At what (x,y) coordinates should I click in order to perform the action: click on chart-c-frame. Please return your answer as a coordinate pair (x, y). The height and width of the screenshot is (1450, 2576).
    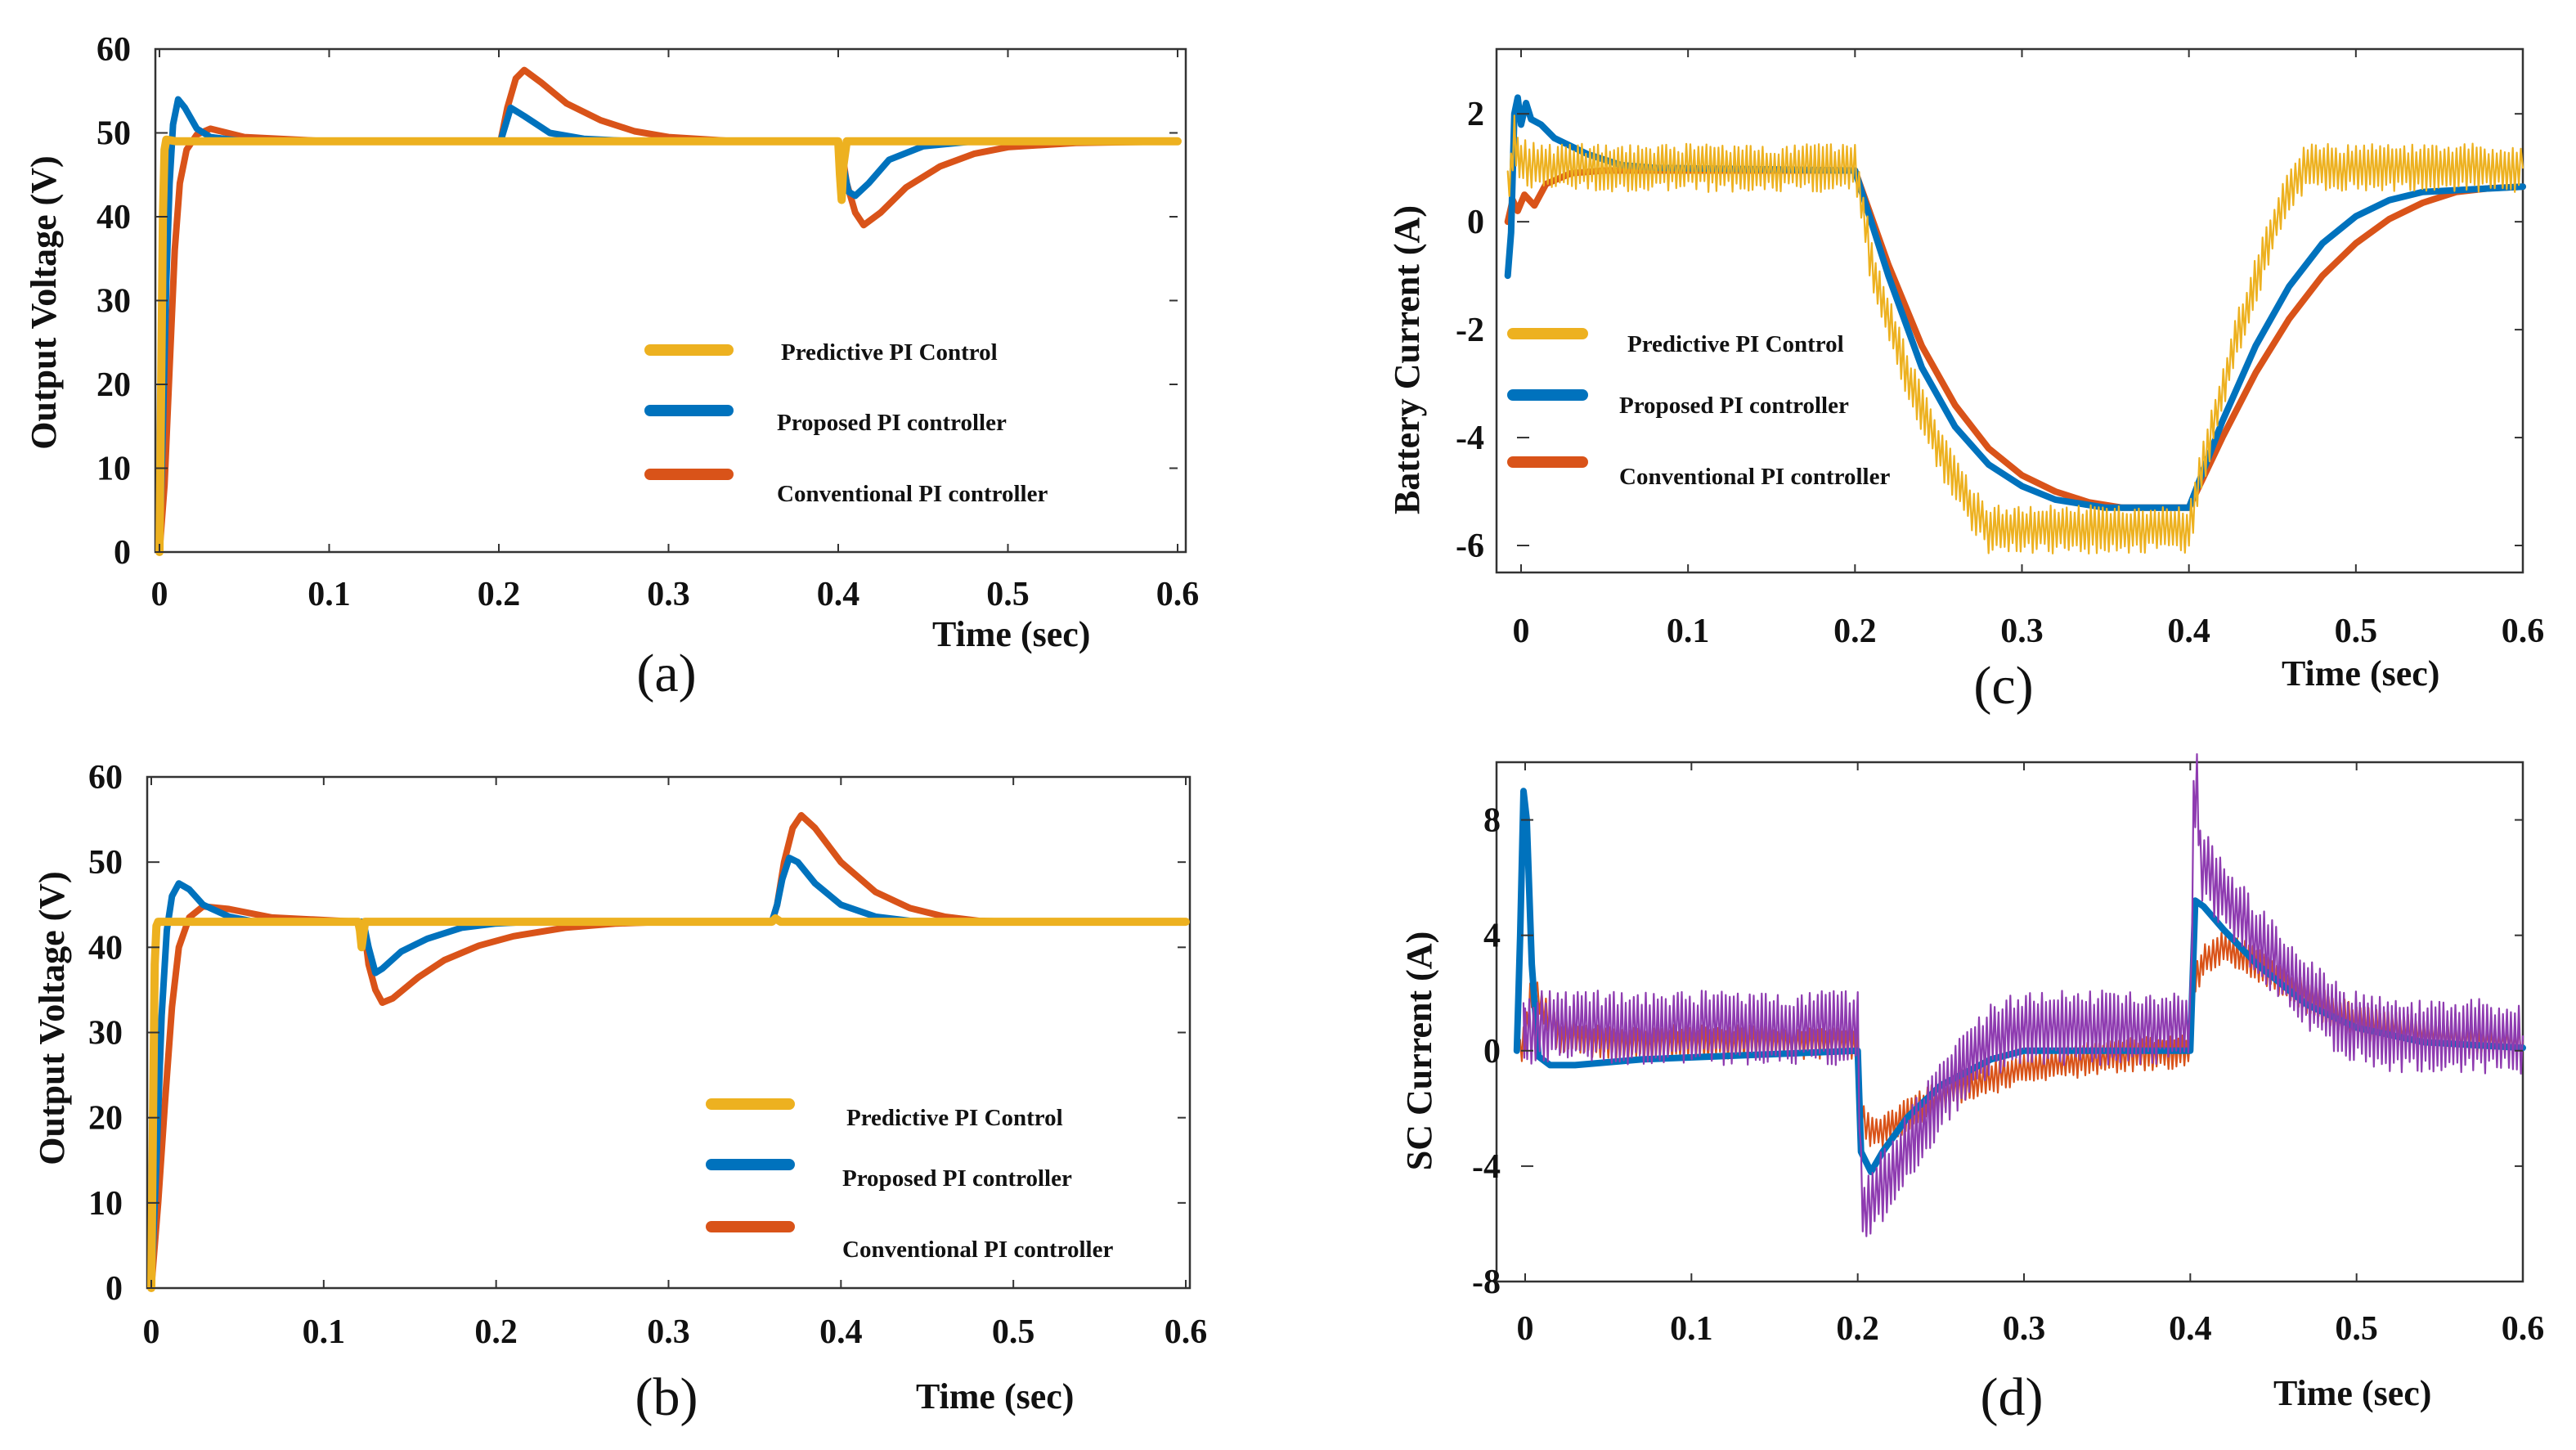
    Looking at the image, I should click on (2010, 310).